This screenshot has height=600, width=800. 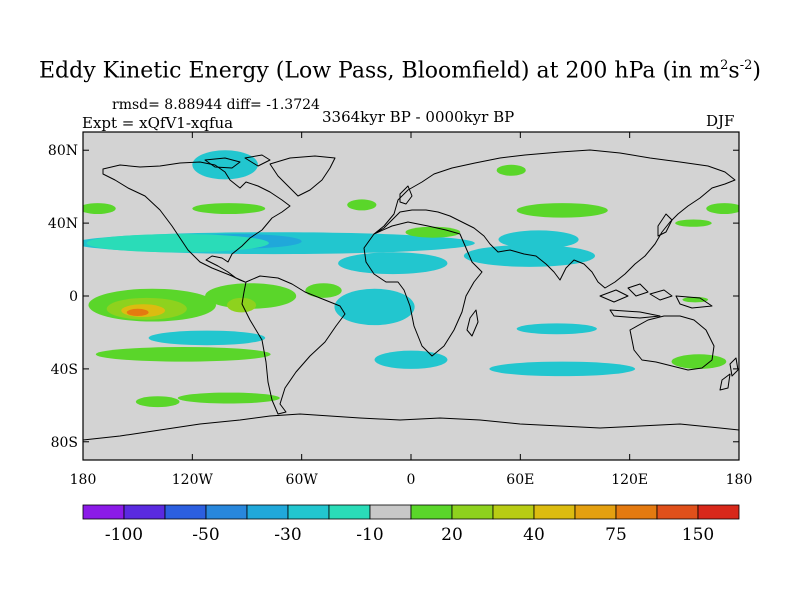 I want to click on coastline-africa, so click(x=423, y=289).